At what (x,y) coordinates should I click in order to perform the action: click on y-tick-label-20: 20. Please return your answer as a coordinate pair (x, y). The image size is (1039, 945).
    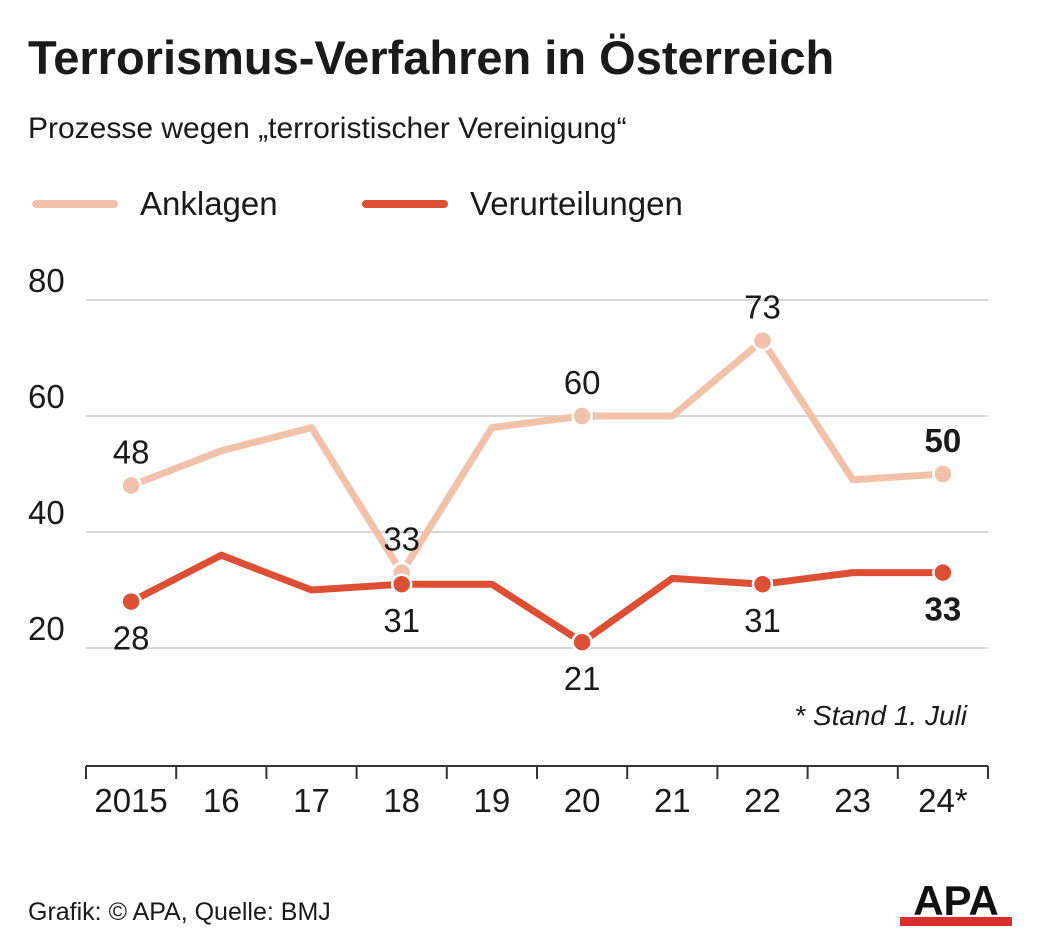
    Looking at the image, I should click on (46, 628).